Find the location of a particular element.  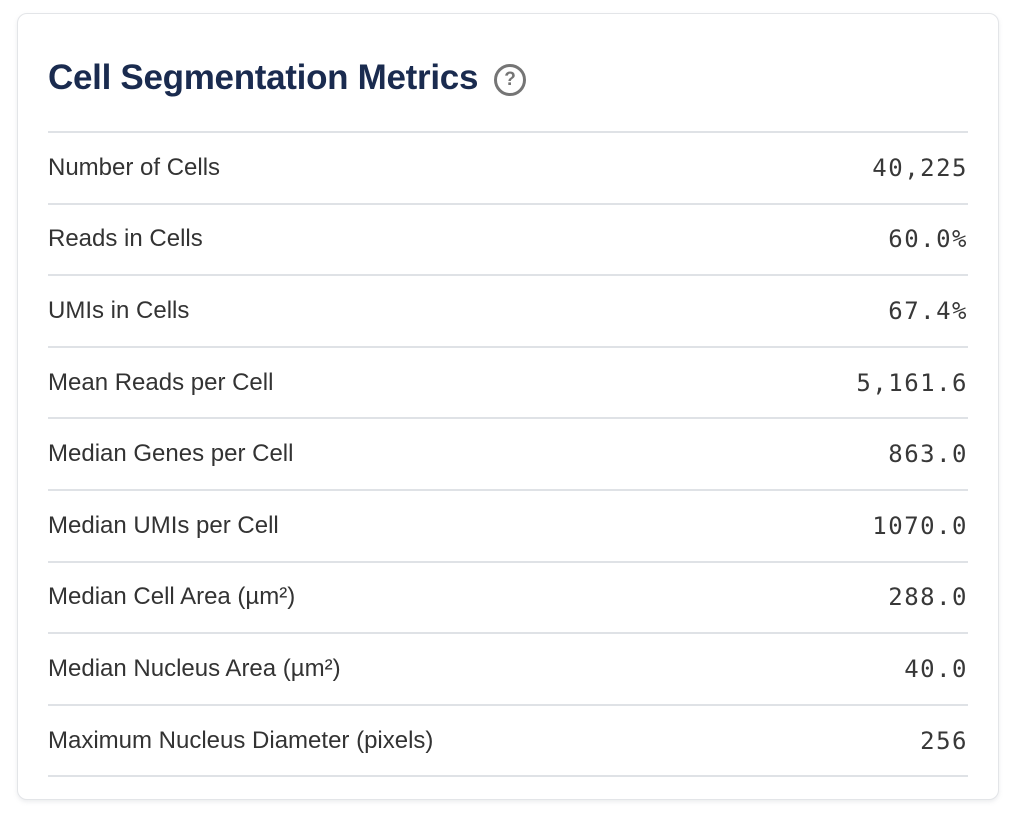

metric-label: Reads in Cells is located at coordinates (125, 239).